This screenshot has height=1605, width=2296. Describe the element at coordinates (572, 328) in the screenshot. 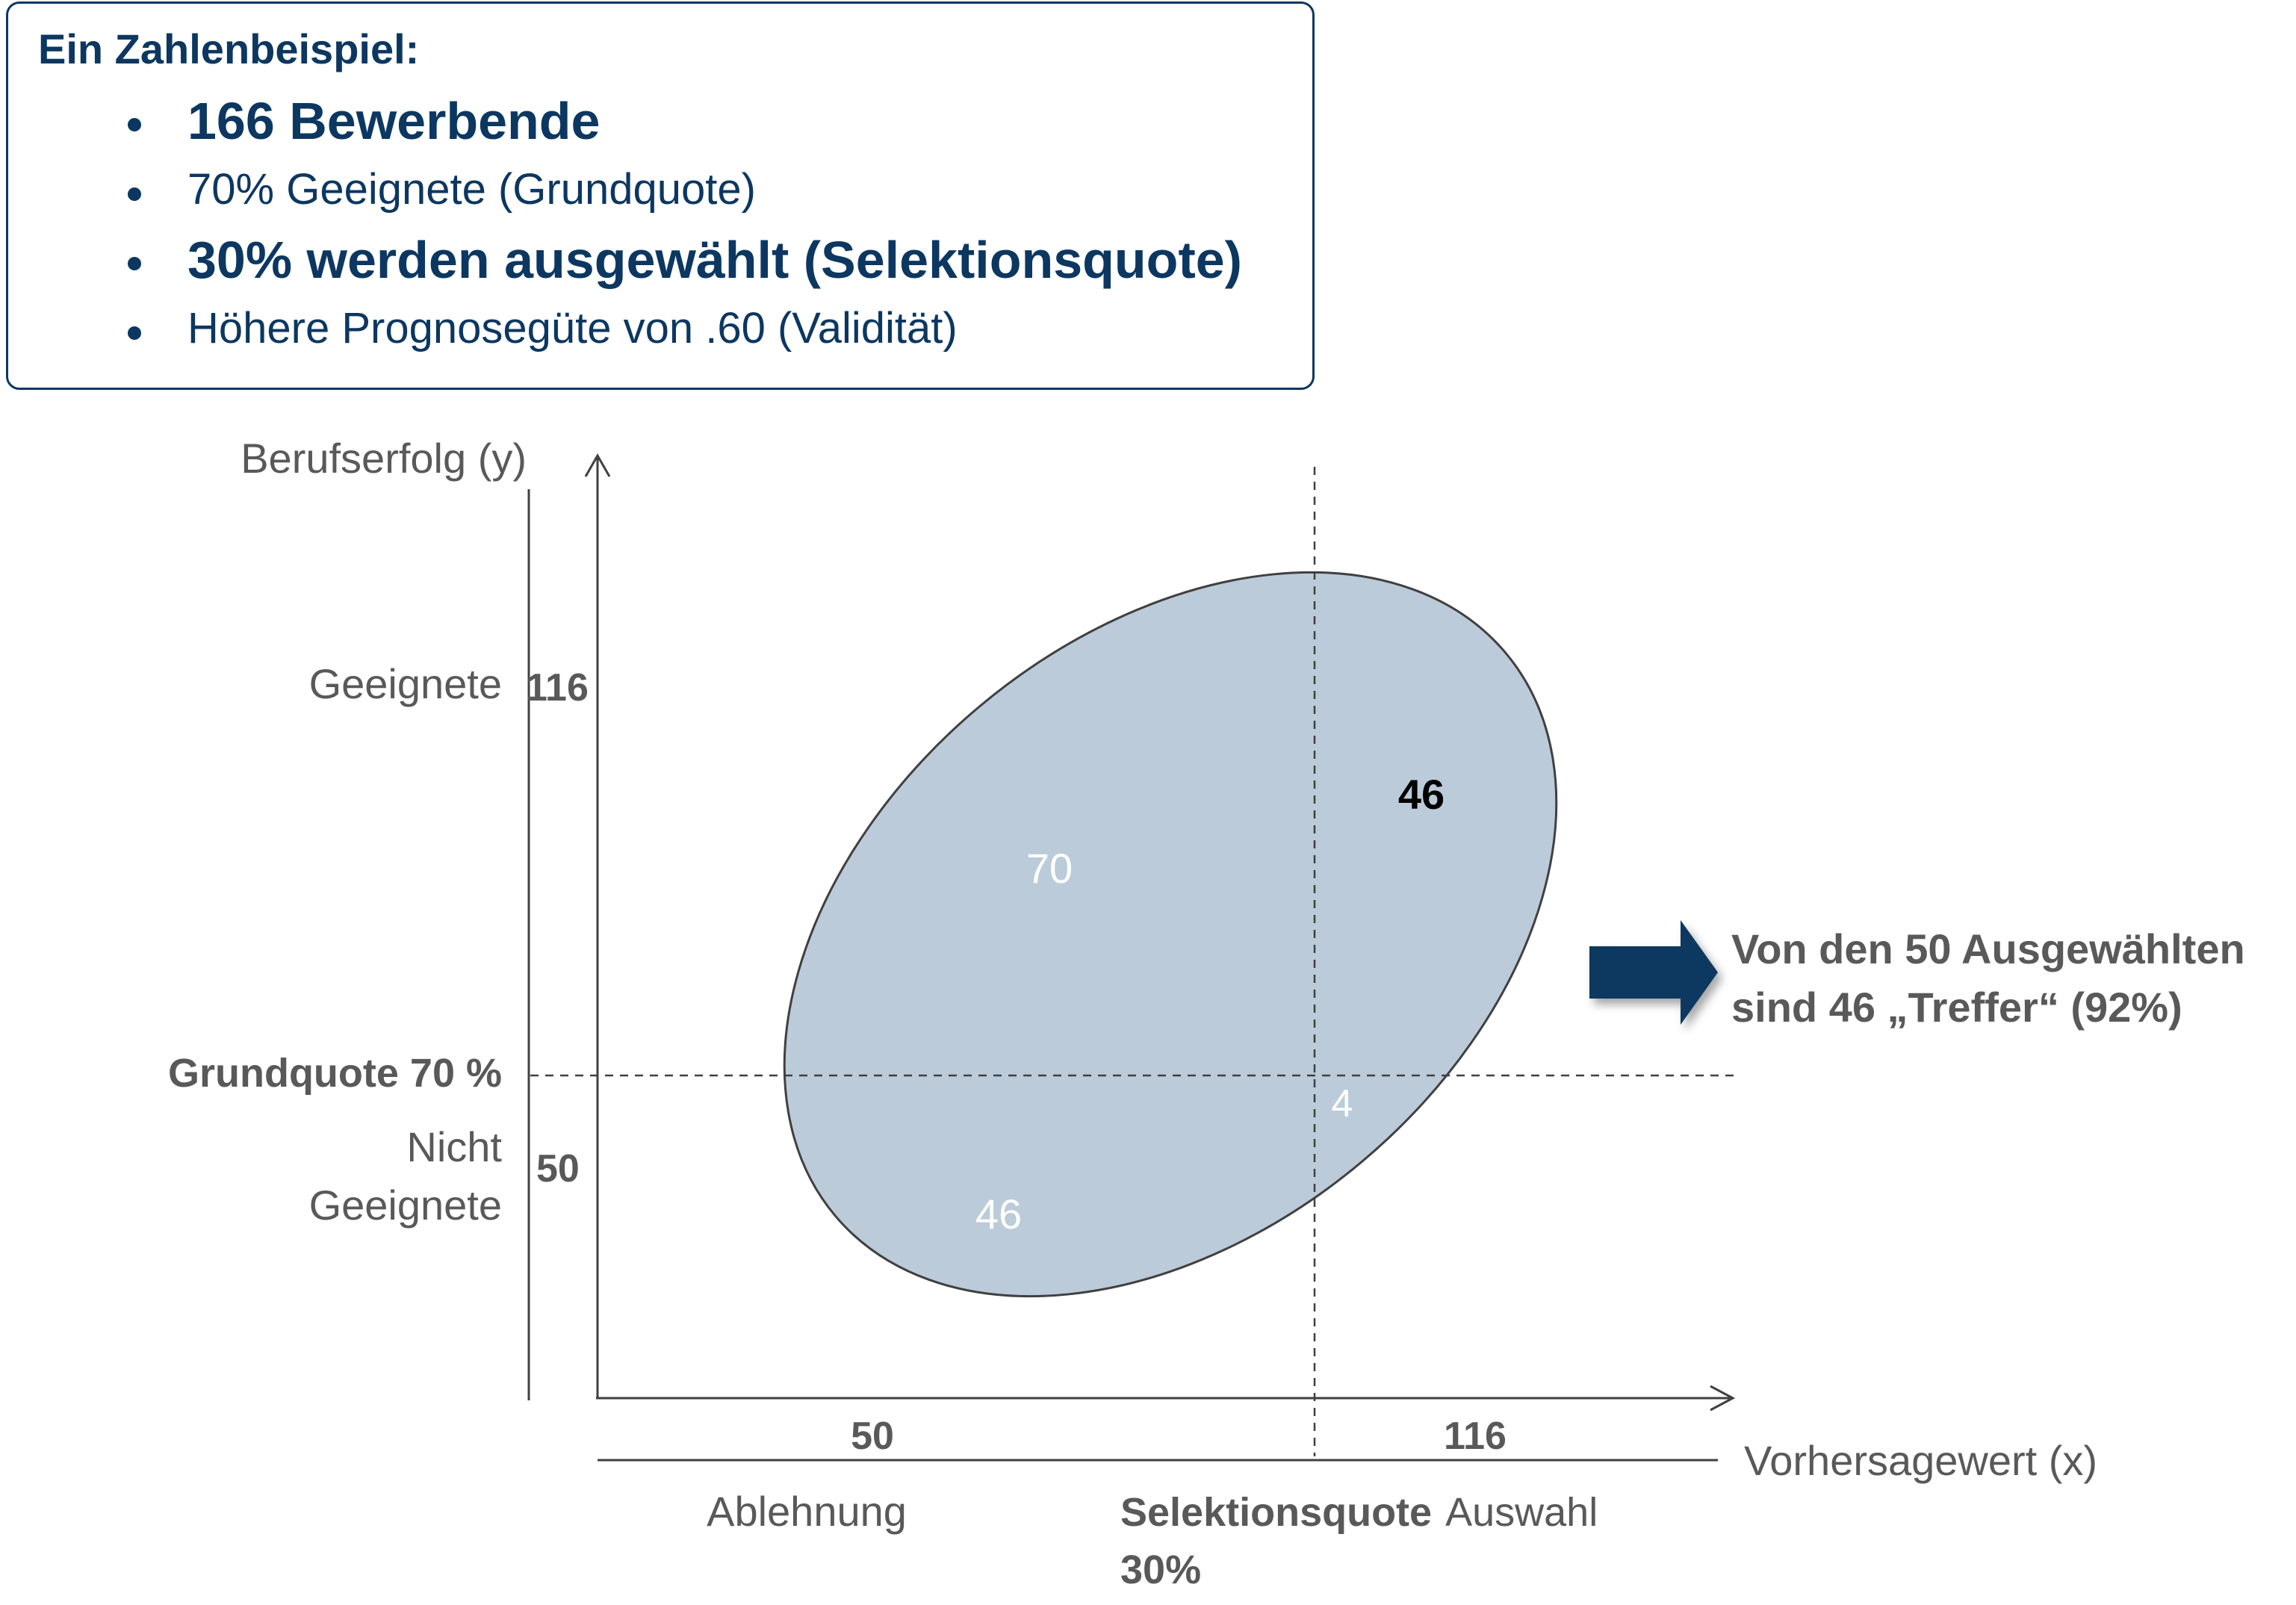

I see `bullet-text: Höhere Prognosegüte von .60 (Validität)` at that location.